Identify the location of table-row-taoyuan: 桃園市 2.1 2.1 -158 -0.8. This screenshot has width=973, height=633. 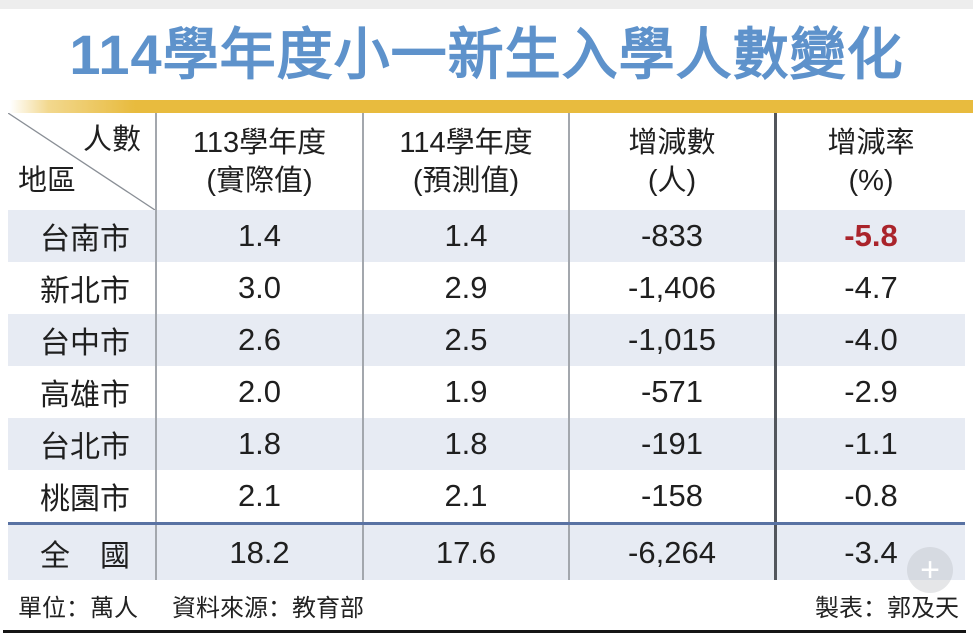
(486, 496).